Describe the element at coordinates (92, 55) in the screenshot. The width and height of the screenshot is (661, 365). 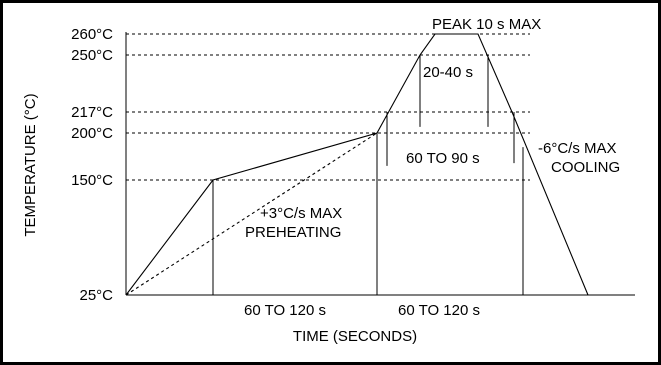
I see `y-tick-label-250: 250°C` at that location.